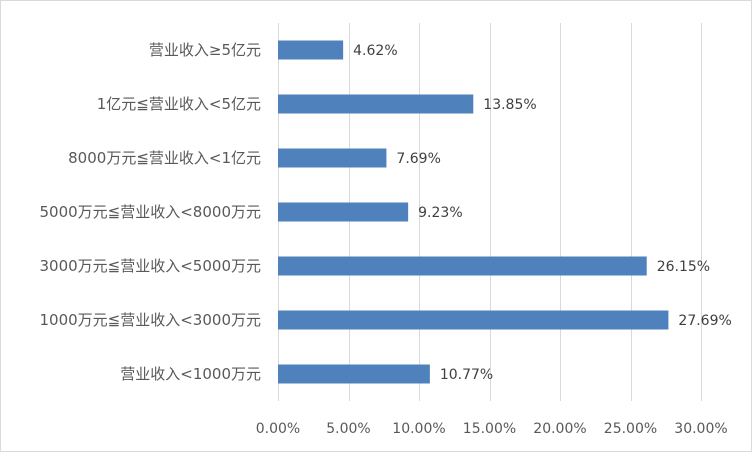 Image resolution: width=752 pixels, height=452 pixels. I want to click on x-tick-labels: 0.00% 5.00% 10.00% 15.00% 20.00% 25.00% 30.00%, so click(492, 429).